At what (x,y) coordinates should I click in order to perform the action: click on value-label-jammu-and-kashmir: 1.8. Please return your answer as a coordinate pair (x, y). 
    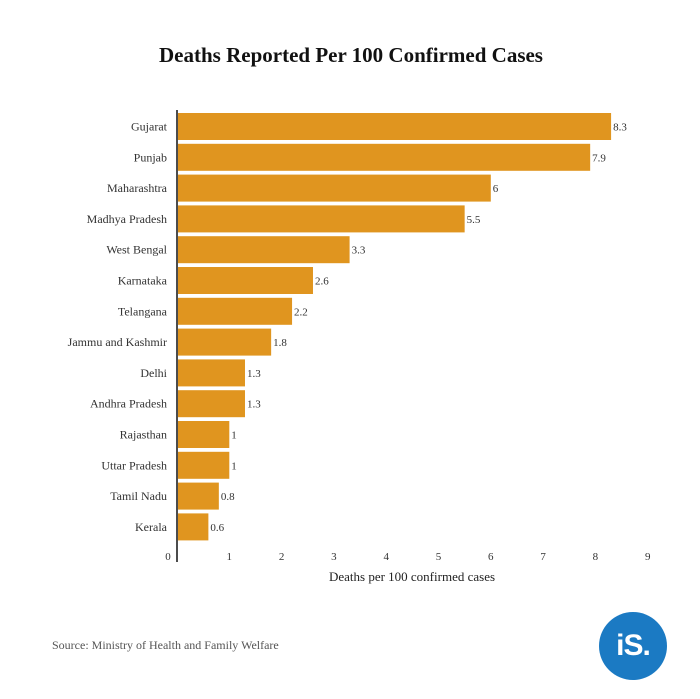
    Looking at the image, I should click on (280, 343).